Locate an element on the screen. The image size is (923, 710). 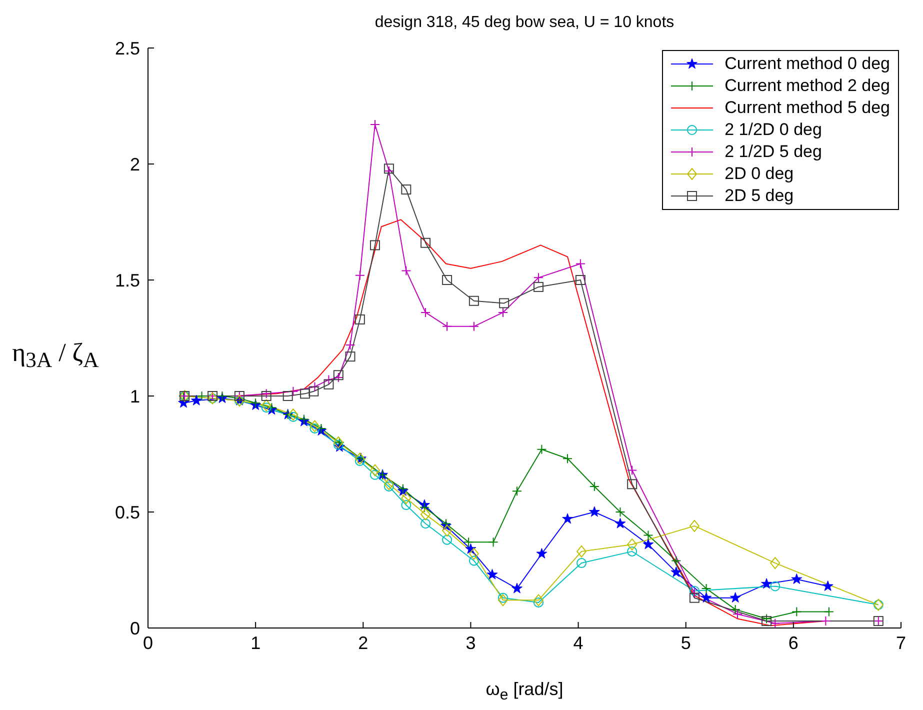
x-tick-label: 6 is located at coordinates (793, 642).